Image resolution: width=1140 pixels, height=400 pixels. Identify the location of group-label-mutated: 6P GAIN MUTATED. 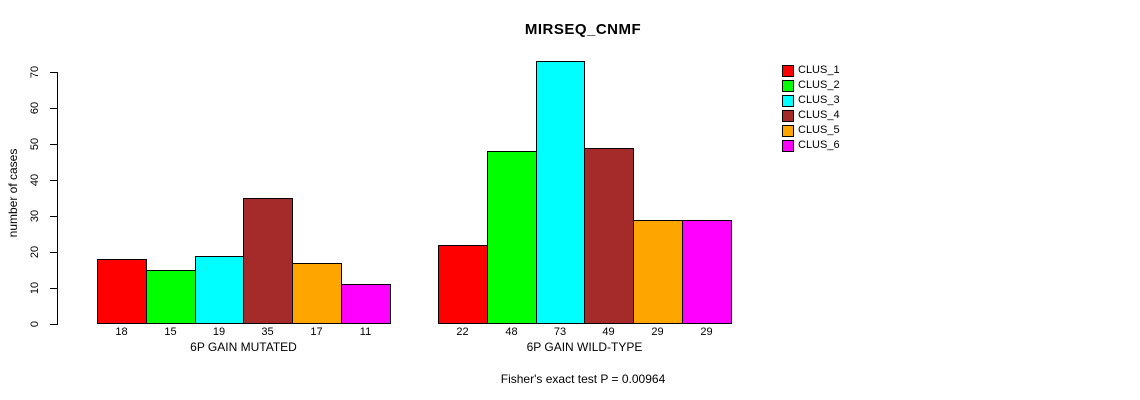
(243, 347).